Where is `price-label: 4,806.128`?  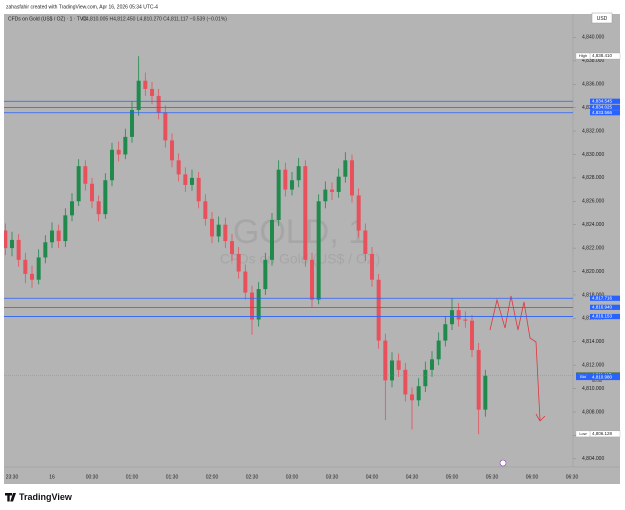
price-label: 4,806.128 is located at coordinates (602, 433).